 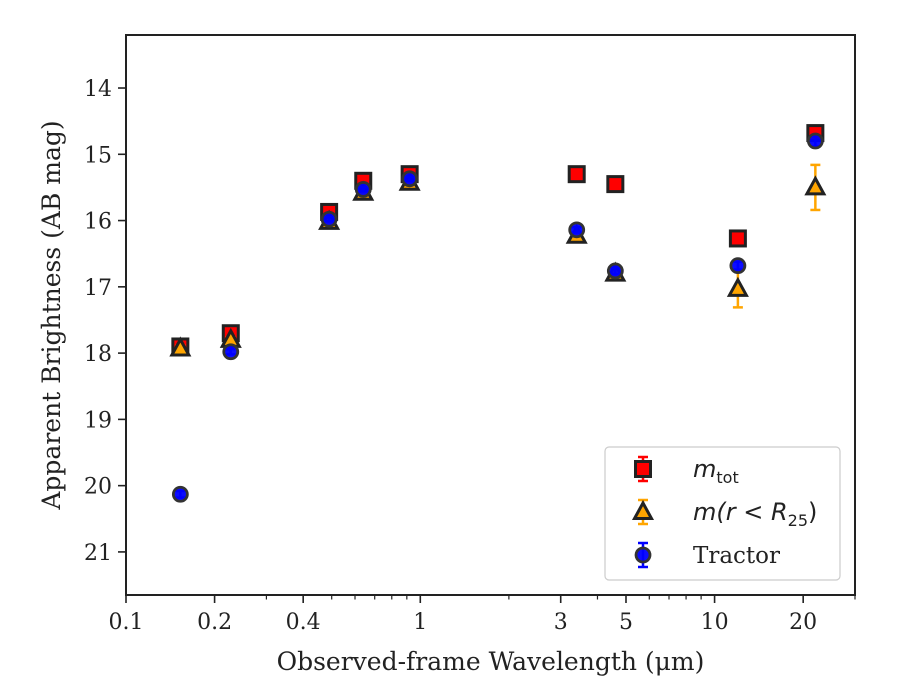 What do you see at coordinates (491, 661) in the screenshot?
I see `x-axis-label: Observed-frame Wavelength (μm)` at bounding box center [491, 661].